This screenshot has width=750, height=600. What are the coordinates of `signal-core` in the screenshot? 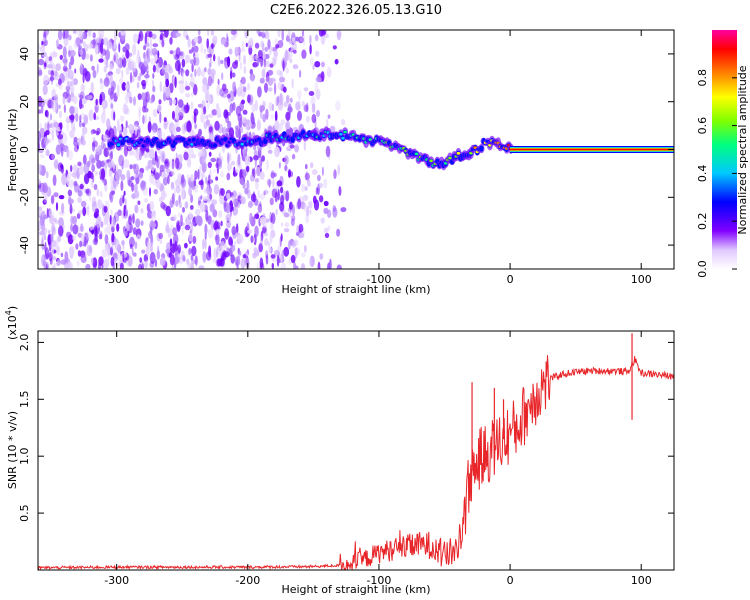 It's located at (481, 148).